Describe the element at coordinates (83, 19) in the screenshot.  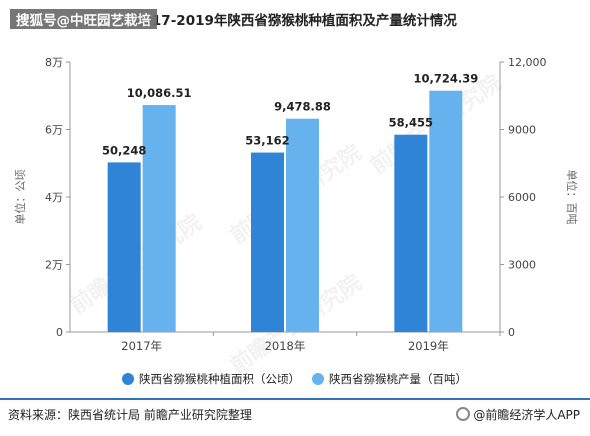
I see `overlay-tag: 搜狐号@中旺园艺栽培` at that location.